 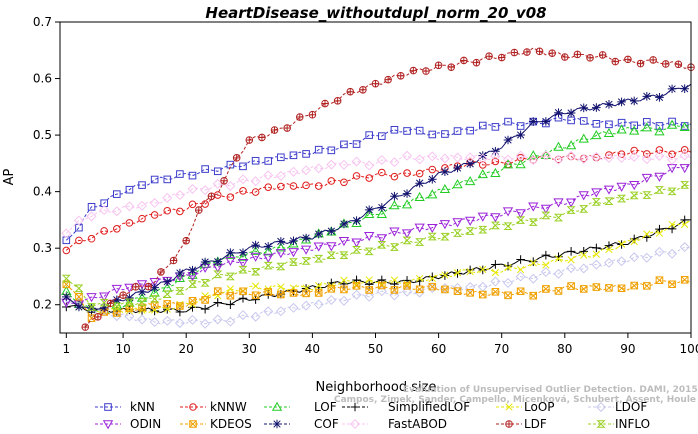 What do you see at coordinates (231, 424) in the screenshot?
I see `legend-label: KDEOS` at bounding box center [231, 424].